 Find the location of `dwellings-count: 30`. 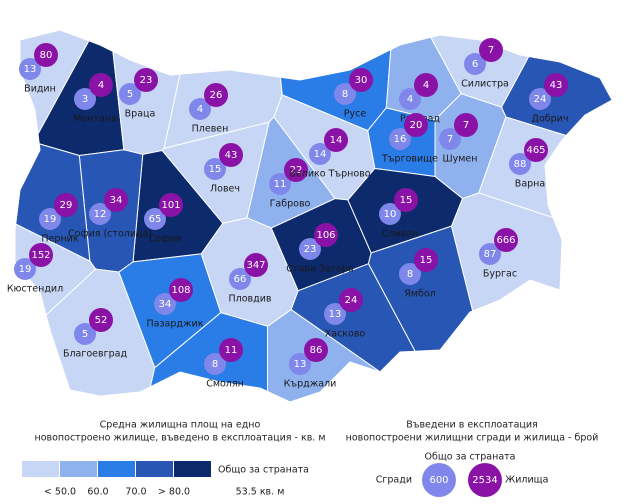

dwellings-count: 30 is located at coordinates (361, 80).